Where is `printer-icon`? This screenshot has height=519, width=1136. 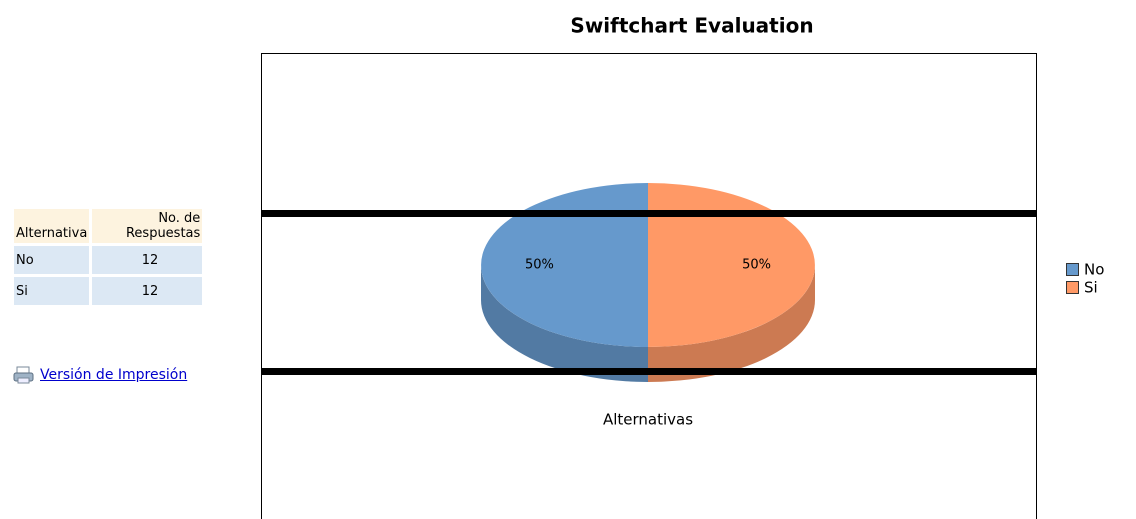
printer-icon is located at coordinates (23, 375).